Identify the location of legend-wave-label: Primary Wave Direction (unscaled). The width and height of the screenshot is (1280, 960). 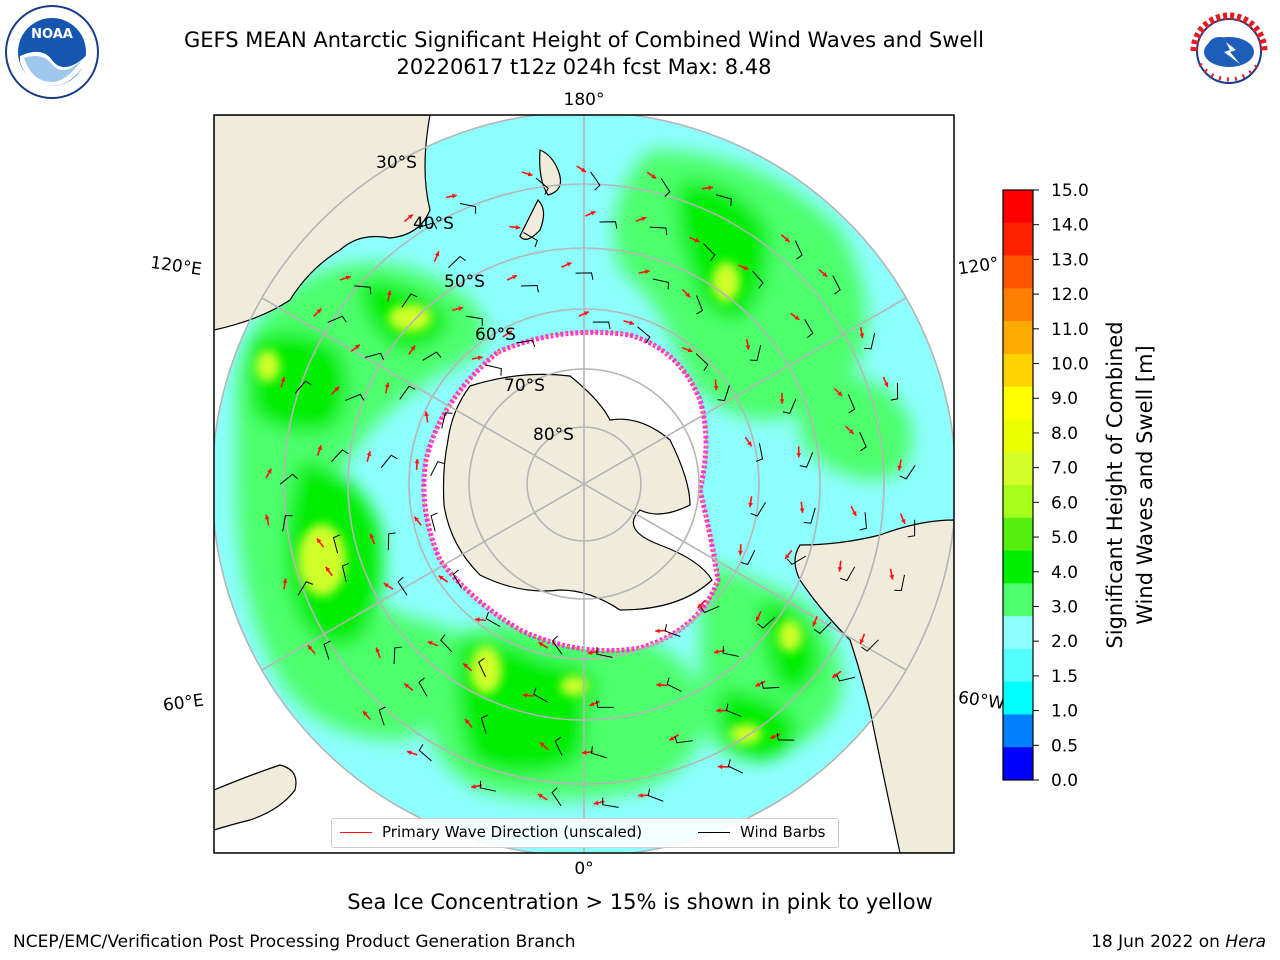
(512, 832).